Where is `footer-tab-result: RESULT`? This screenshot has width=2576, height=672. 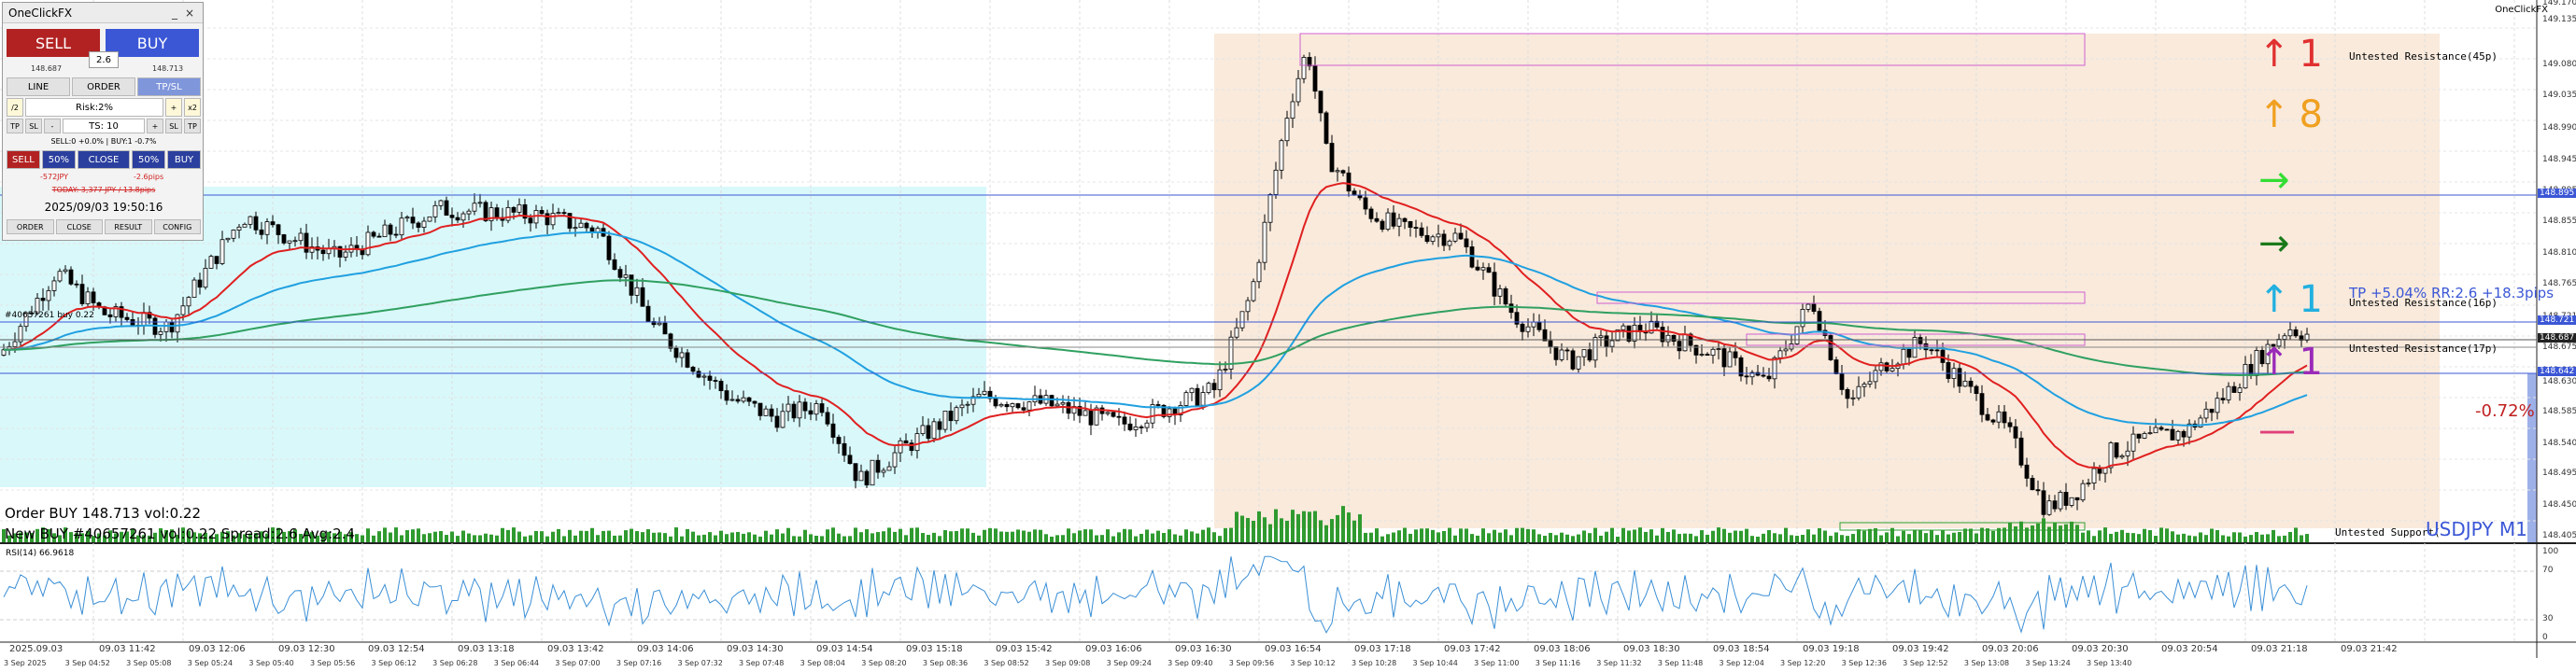
footer-tab-result: RESULT is located at coordinates (128, 226).